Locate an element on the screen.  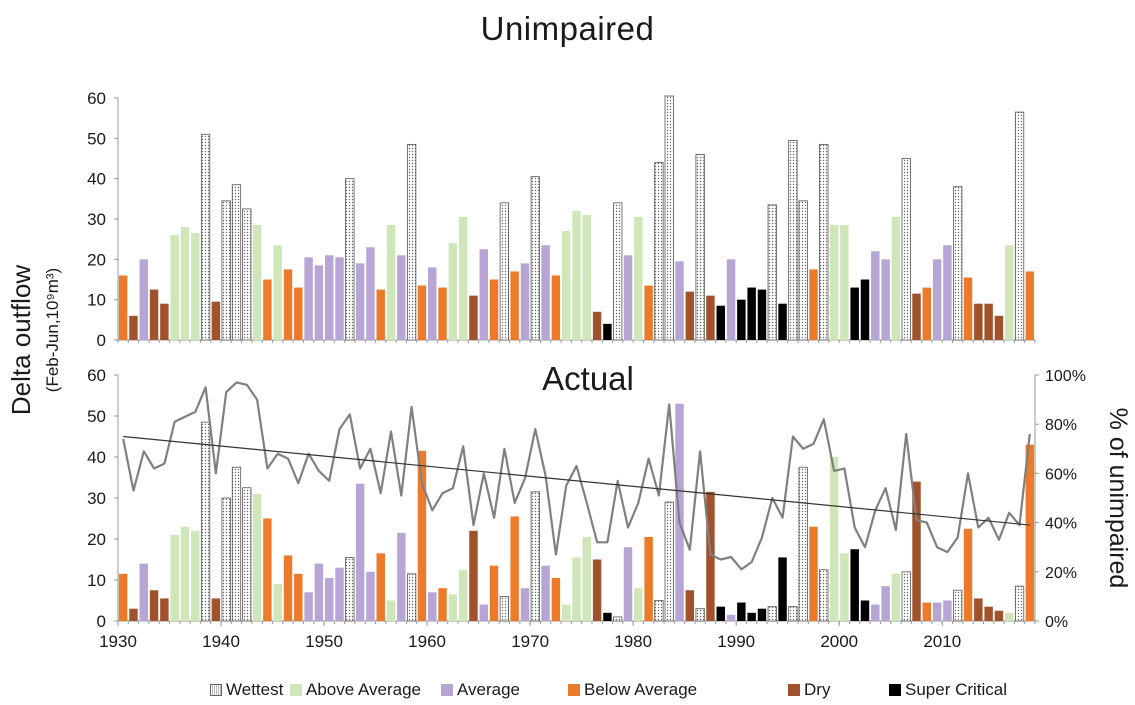
bar-1998 is located at coordinates (824, 242).